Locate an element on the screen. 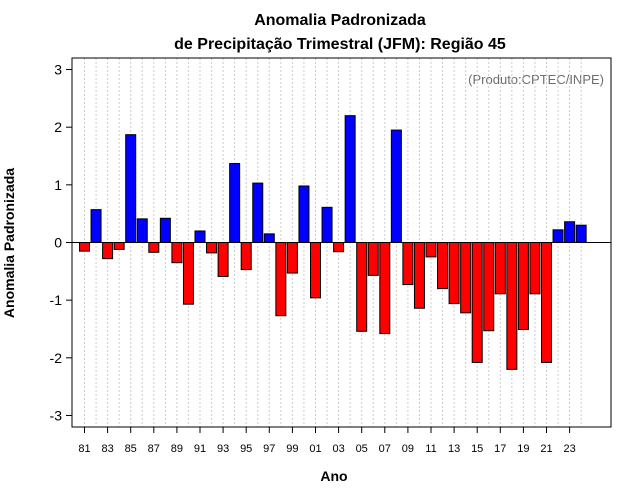 The image size is (640, 500). bar-1999 is located at coordinates (292, 258).